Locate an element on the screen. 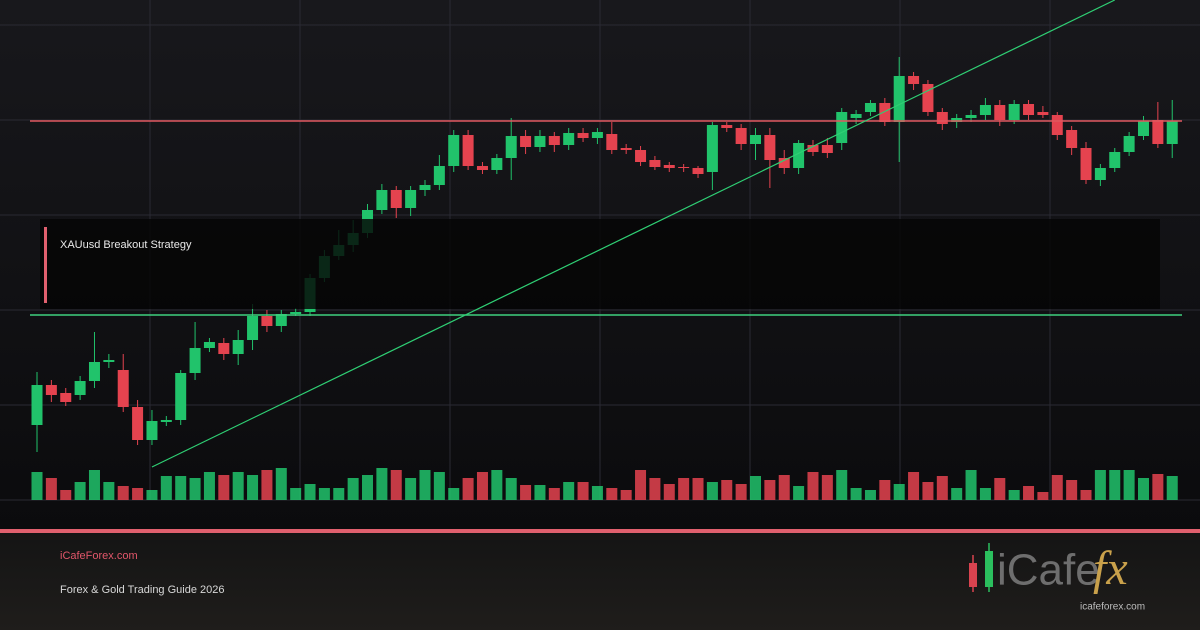  logo-icon is located at coordinates (981, 567).